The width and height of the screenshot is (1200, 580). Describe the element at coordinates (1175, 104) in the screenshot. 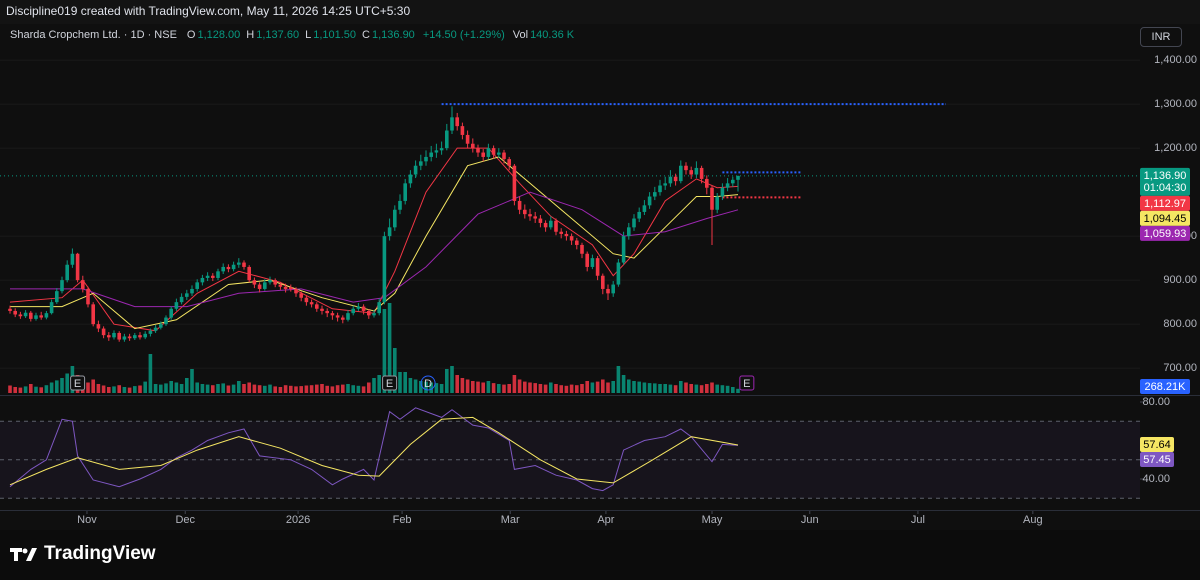

I see `y-tick-label: 1,300.00` at that location.